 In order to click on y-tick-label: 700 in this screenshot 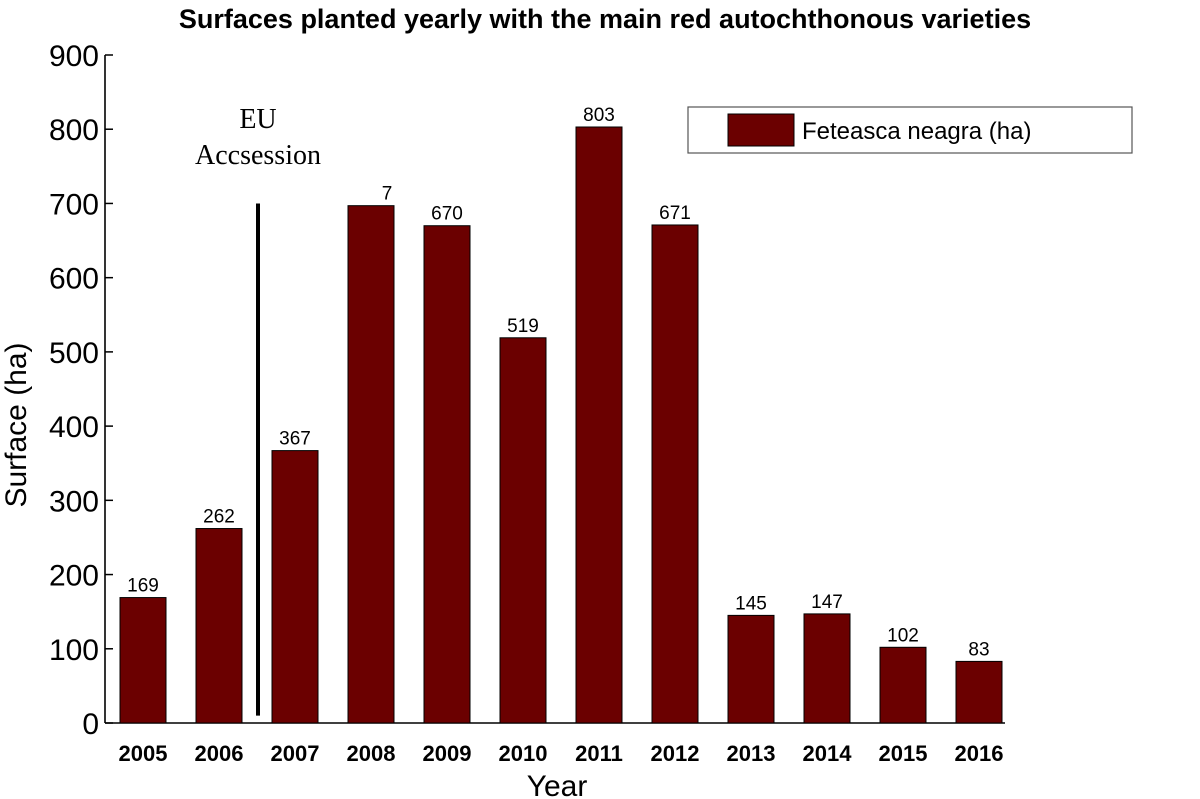, I will do `click(74, 204)`.